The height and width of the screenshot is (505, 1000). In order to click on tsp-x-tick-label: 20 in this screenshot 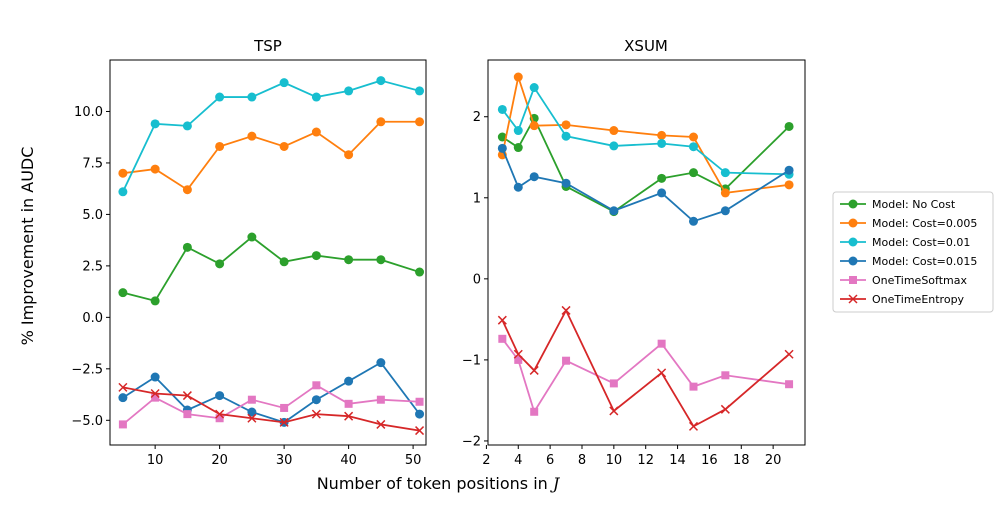, I will do `click(219, 460)`.